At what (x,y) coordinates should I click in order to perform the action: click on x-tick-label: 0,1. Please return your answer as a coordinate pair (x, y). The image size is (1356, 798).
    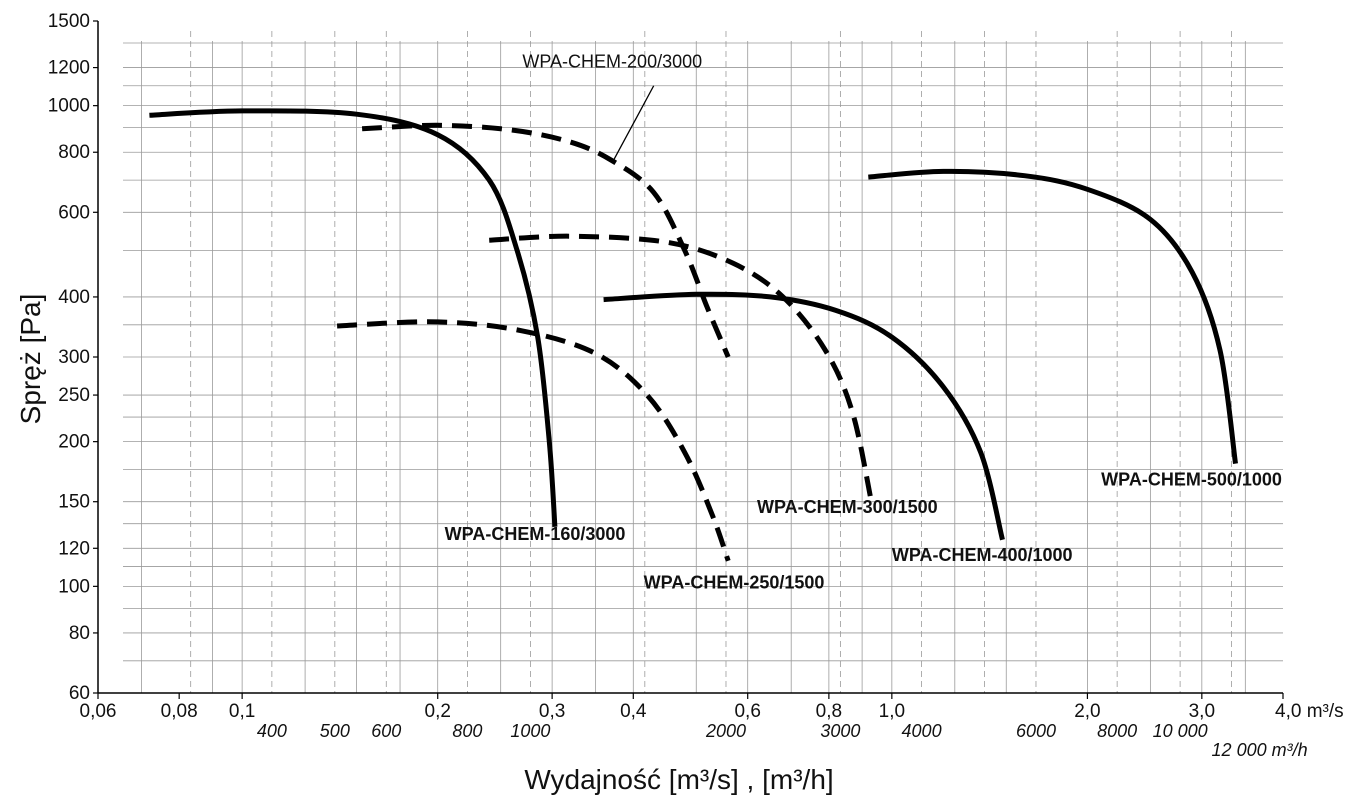
    Looking at the image, I should click on (242, 711).